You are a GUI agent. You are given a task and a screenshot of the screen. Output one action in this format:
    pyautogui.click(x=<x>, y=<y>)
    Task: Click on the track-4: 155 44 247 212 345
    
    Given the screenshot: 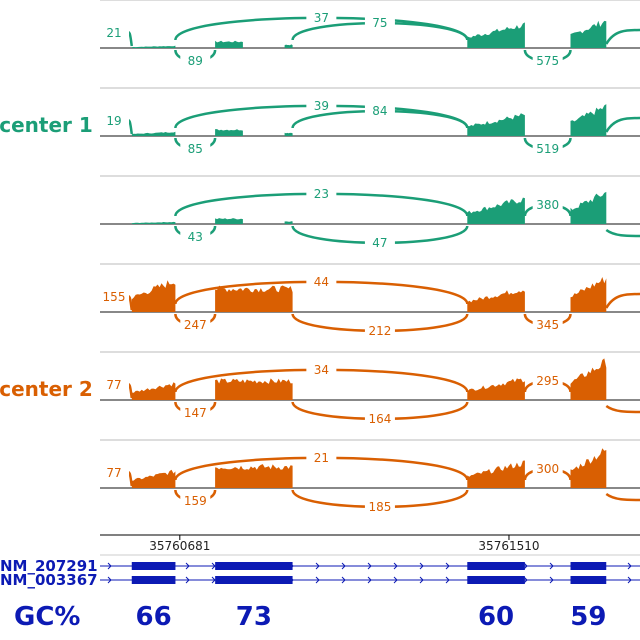 What is the action you would take?
    pyautogui.click(x=369, y=300)
    